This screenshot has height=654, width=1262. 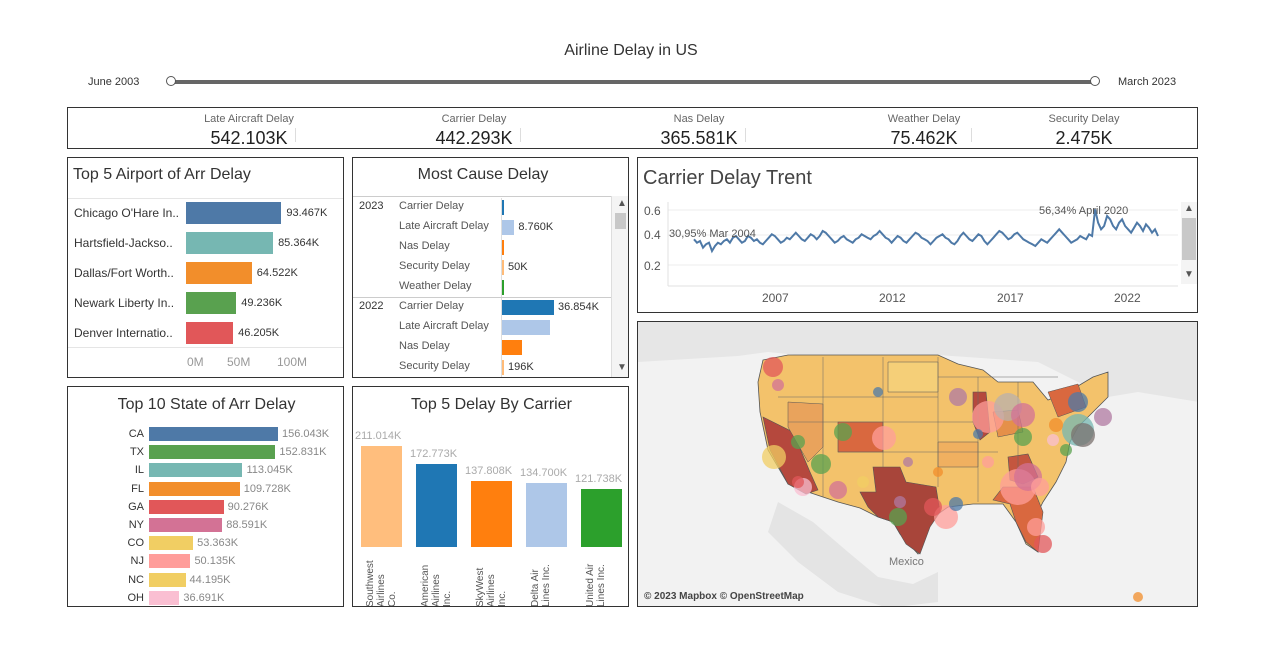 What do you see at coordinates (489, 471) in the screenshot?
I see `carrier-value: 137.808K` at bounding box center [489, 471].